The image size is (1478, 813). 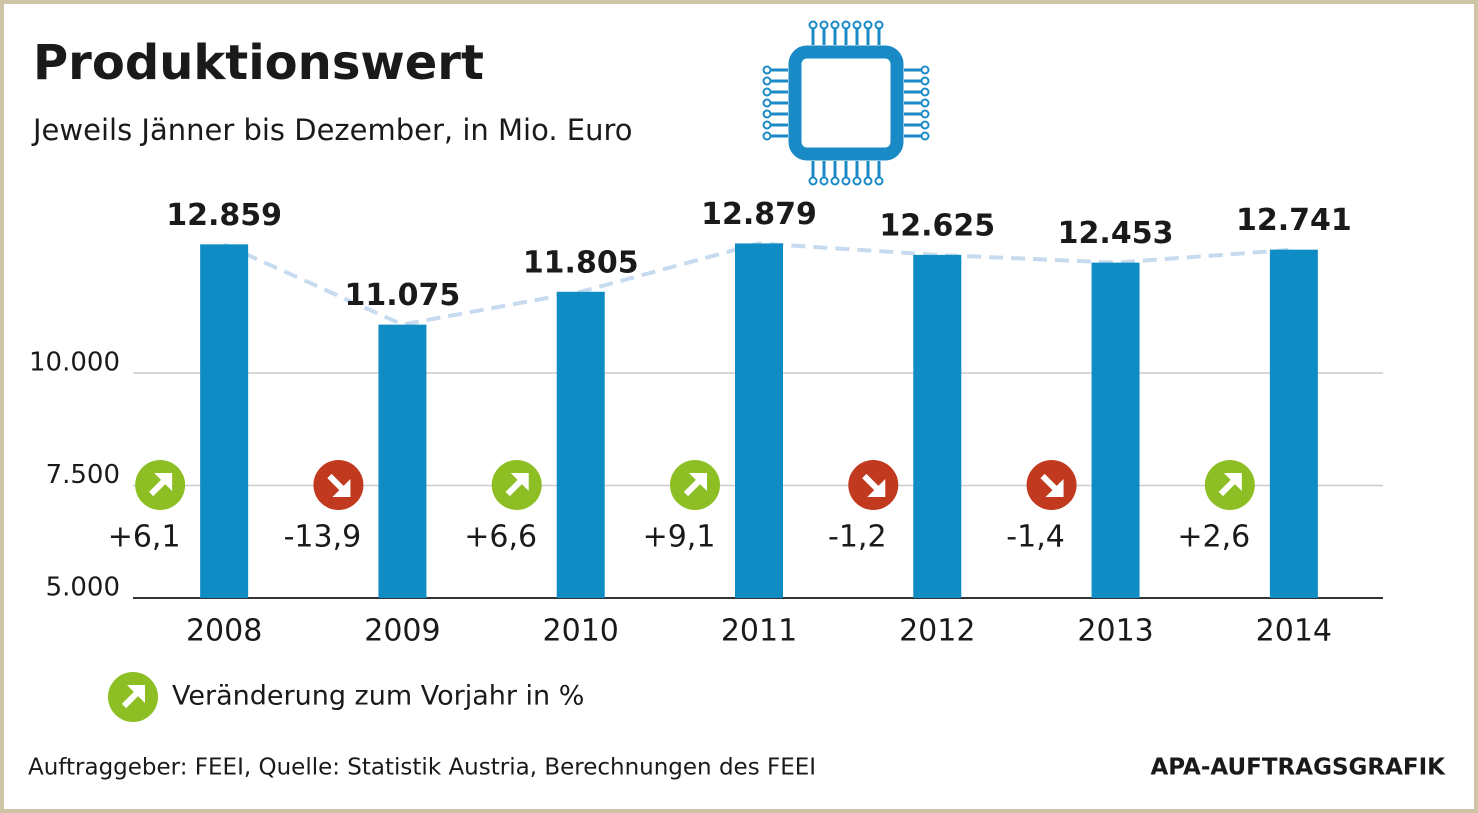 What do you see at coordinates (581, 262) in the screenshot?
I see `value-label: 11.805` at bounding box center [581, 262].